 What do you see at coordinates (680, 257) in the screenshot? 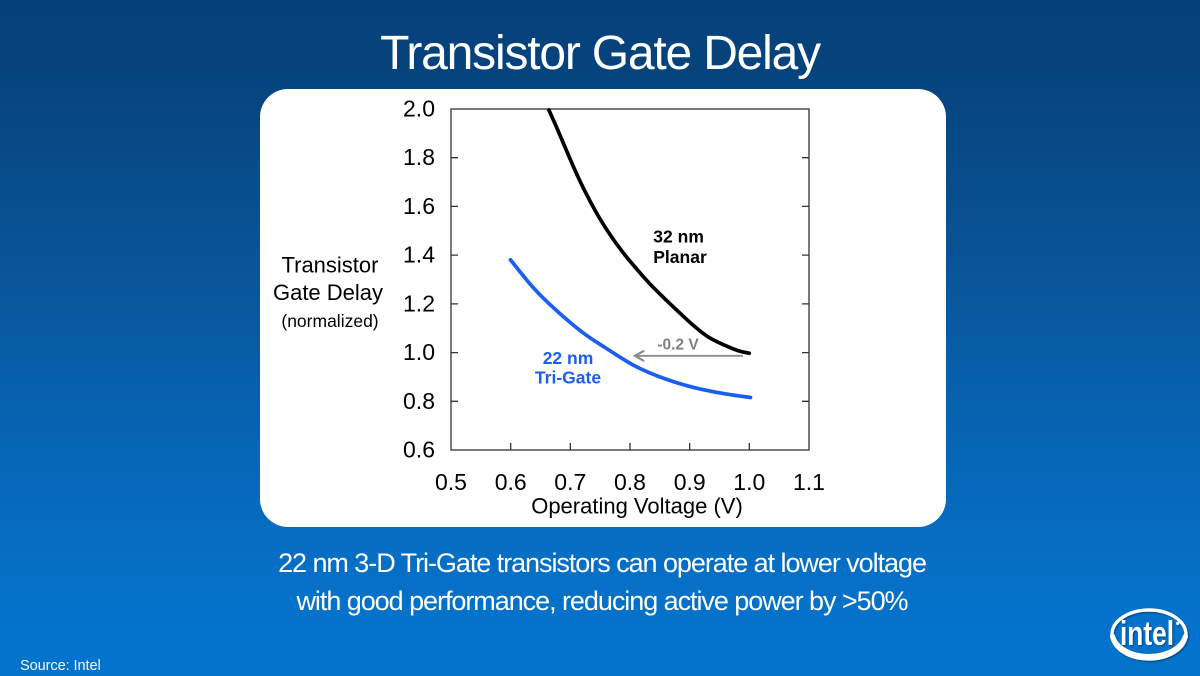
I see `svg-text: Planar` at bounding box center [680, 257].